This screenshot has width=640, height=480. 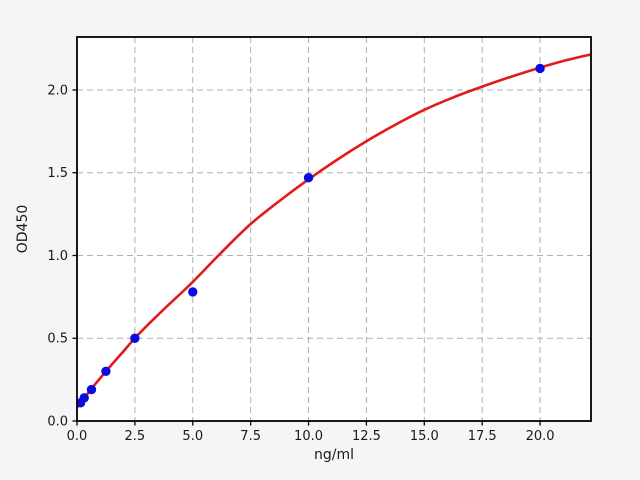 I want to click on y-tick-labels: 0.0 0.5 1.0 1.5 2.0, so click(x=57, y=256).